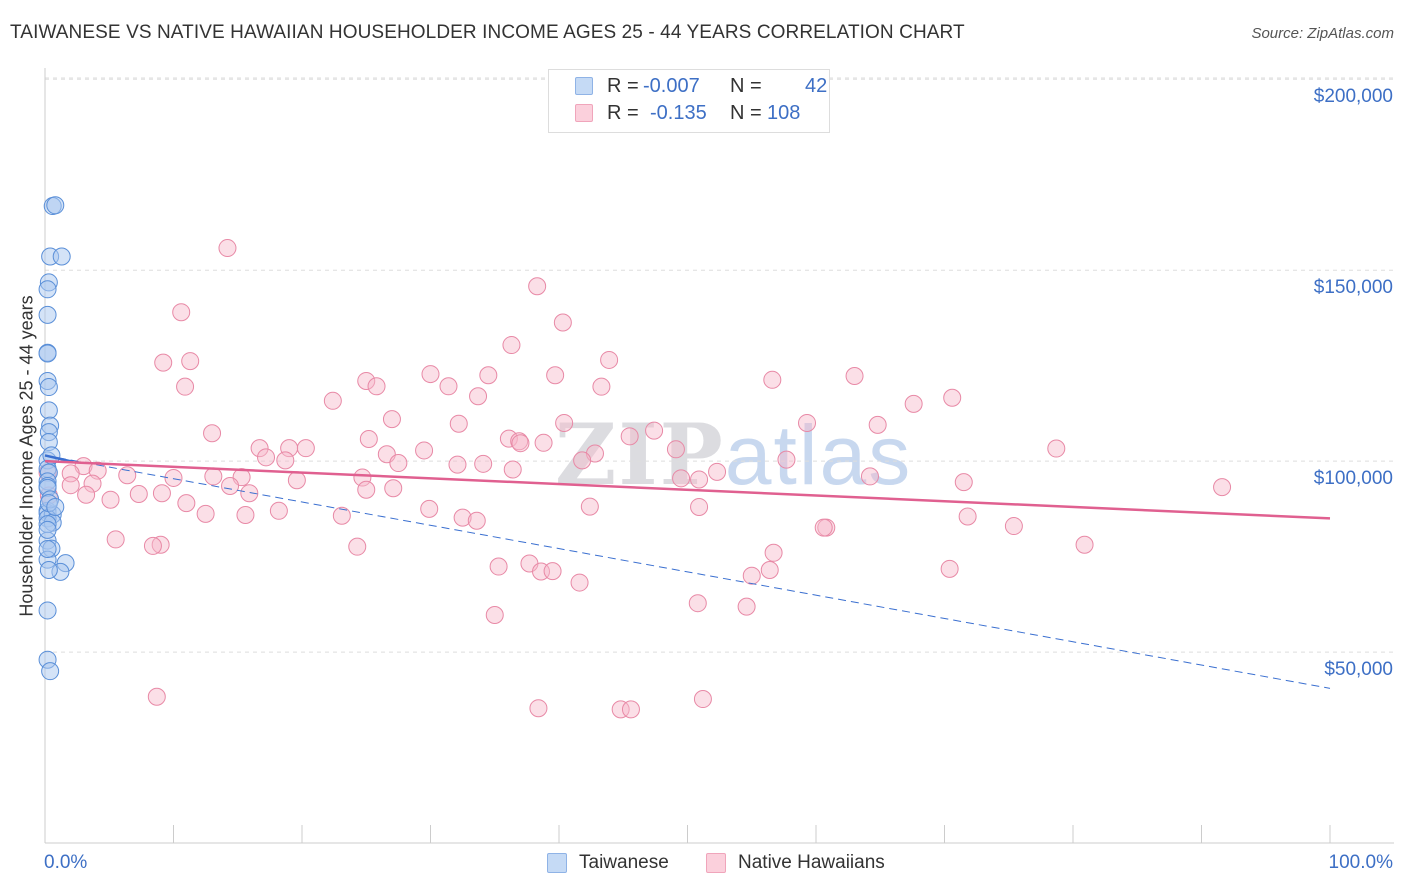 This screenshot has width=1406, height=892. What do you see at coordinates (1353, 478) in the screenshot?
I see `y-tick-label-100000: $100,000` at bounding box center [1353, 478].